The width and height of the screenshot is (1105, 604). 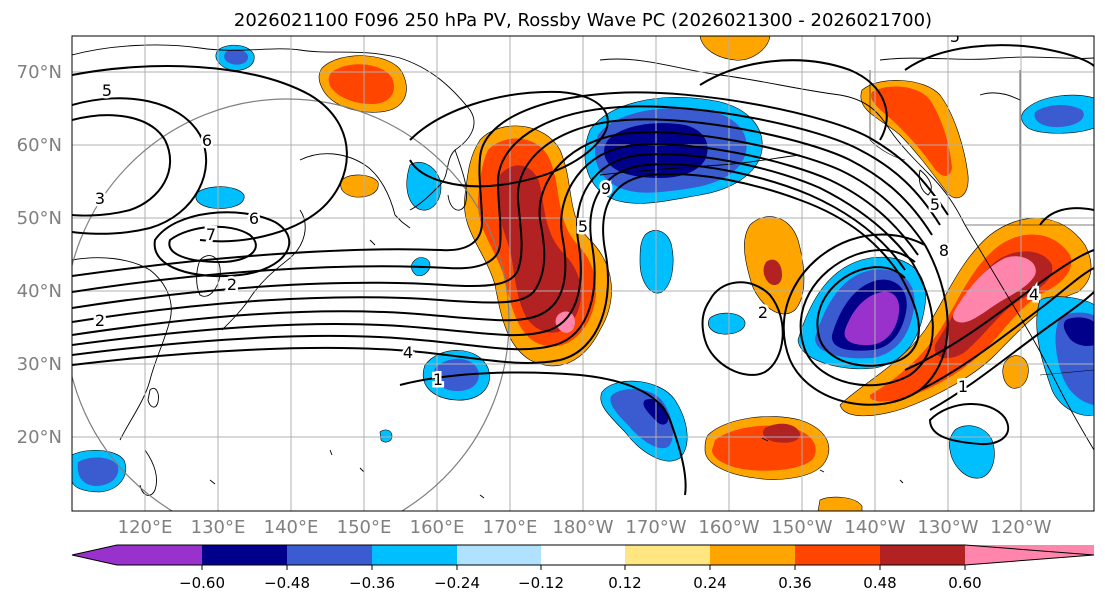 What do you see at coordinates (781, 433) in the screenshot?
I see `pos-anomaly-hawaii-dark` at bounding box center [781, 433].